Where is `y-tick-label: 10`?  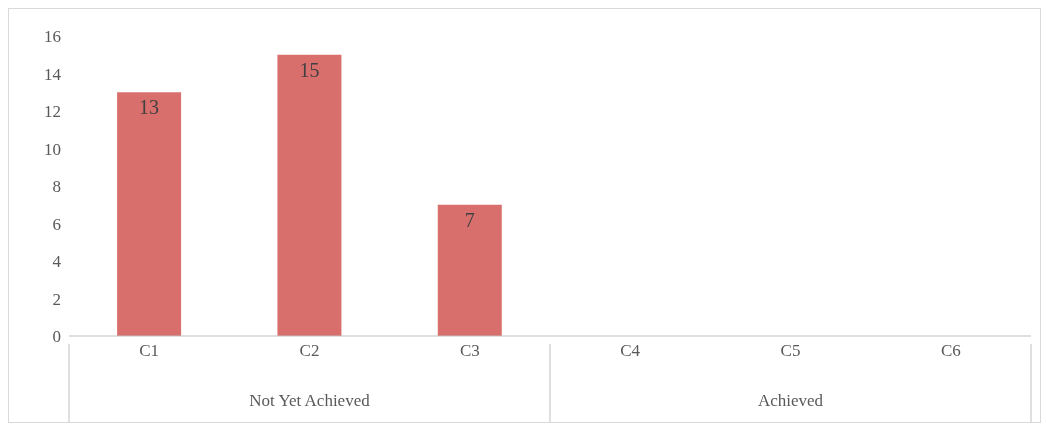 y-tick-label: 10 is located at coordinates (52, 149).